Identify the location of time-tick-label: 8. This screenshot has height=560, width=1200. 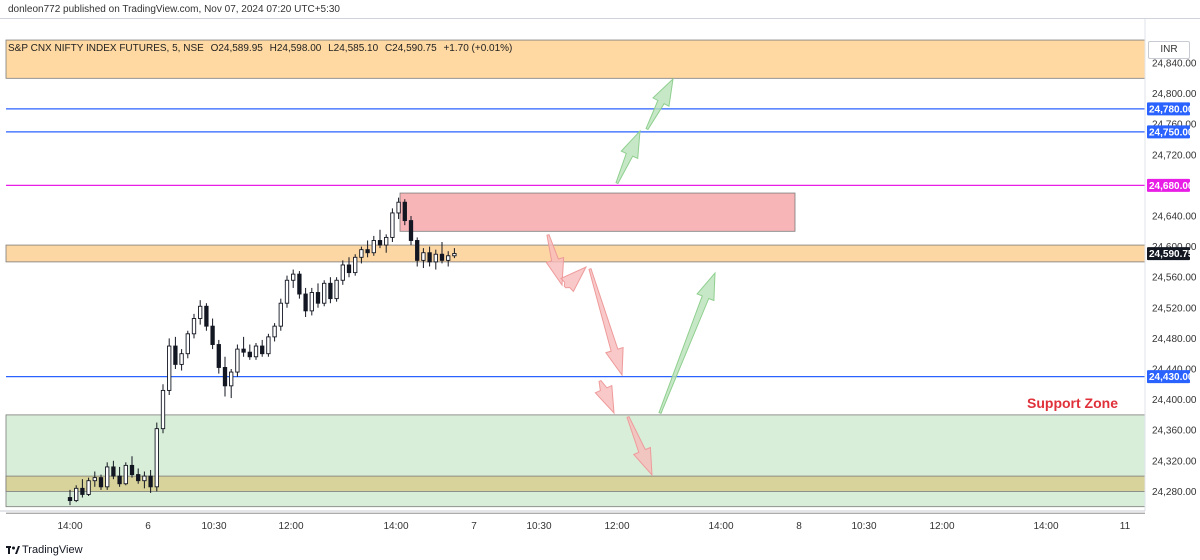
(799, 526).